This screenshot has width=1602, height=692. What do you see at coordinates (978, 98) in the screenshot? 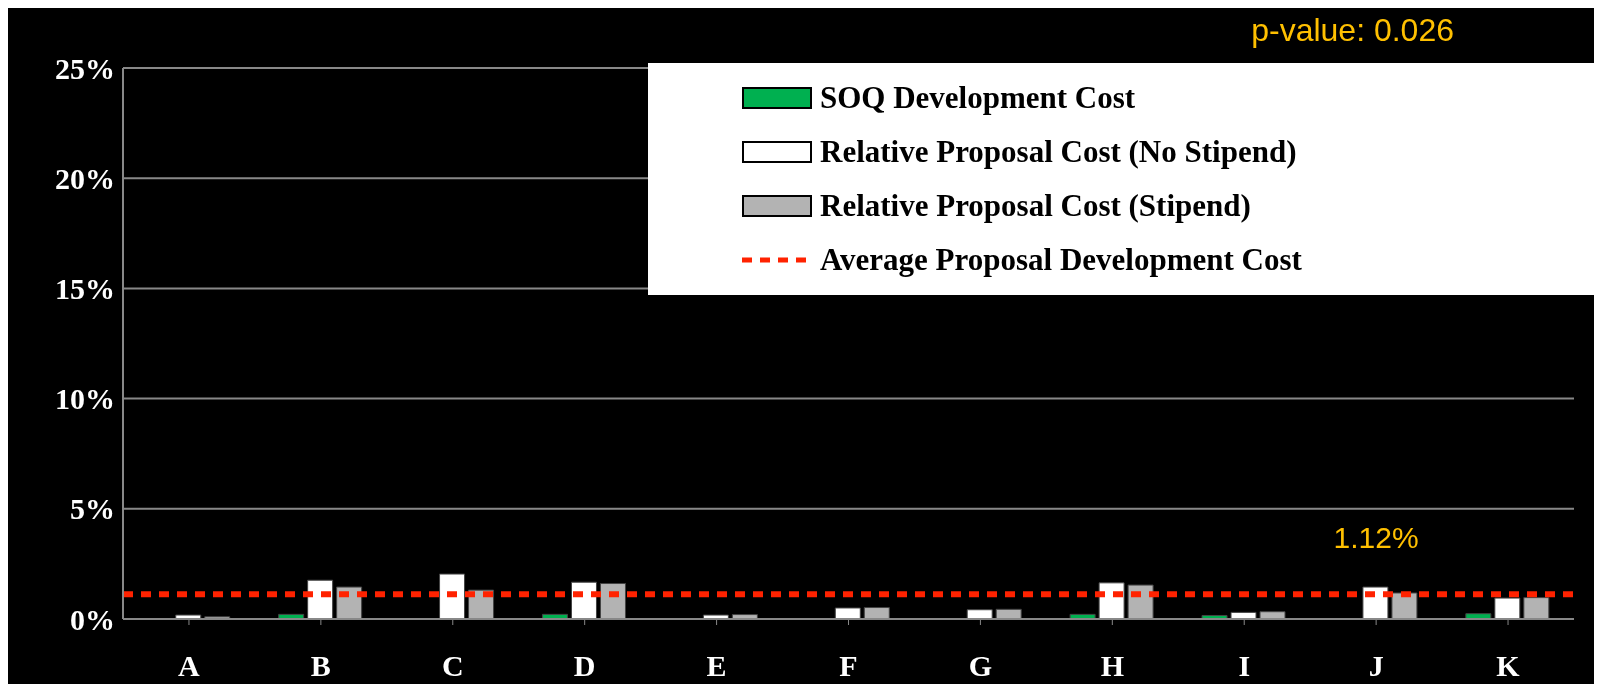
I see `legend-label: SOQ Development Cost` at bounding box center [978, 98].